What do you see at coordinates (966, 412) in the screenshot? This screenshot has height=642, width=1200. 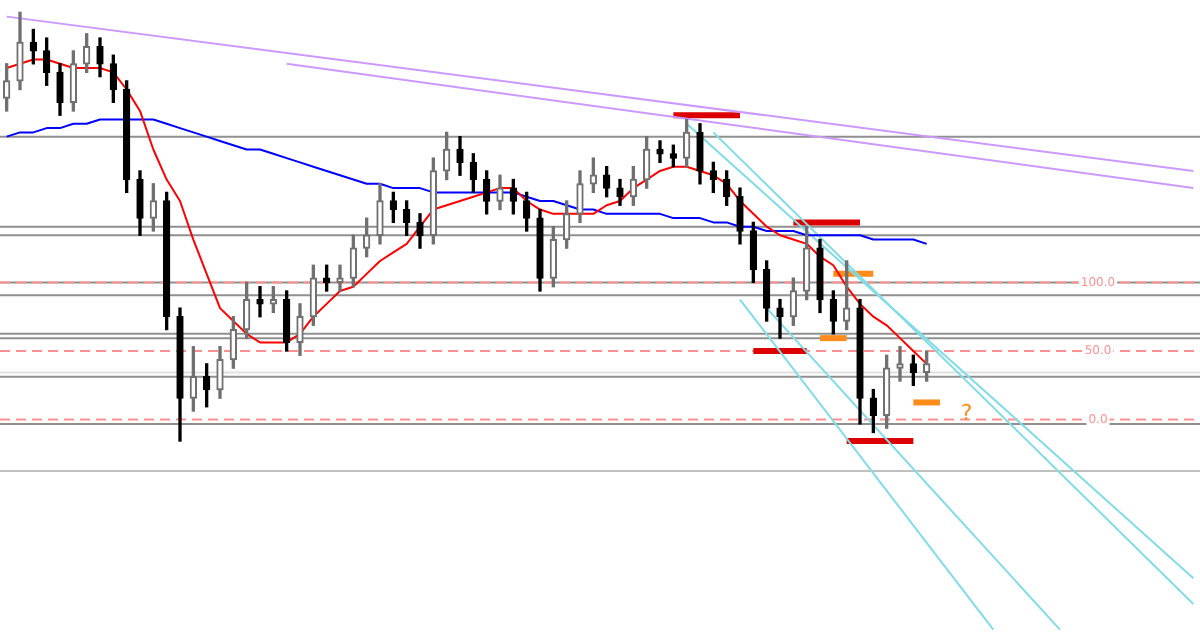 I see `annotation: ?` at bounding box center [966, 412].